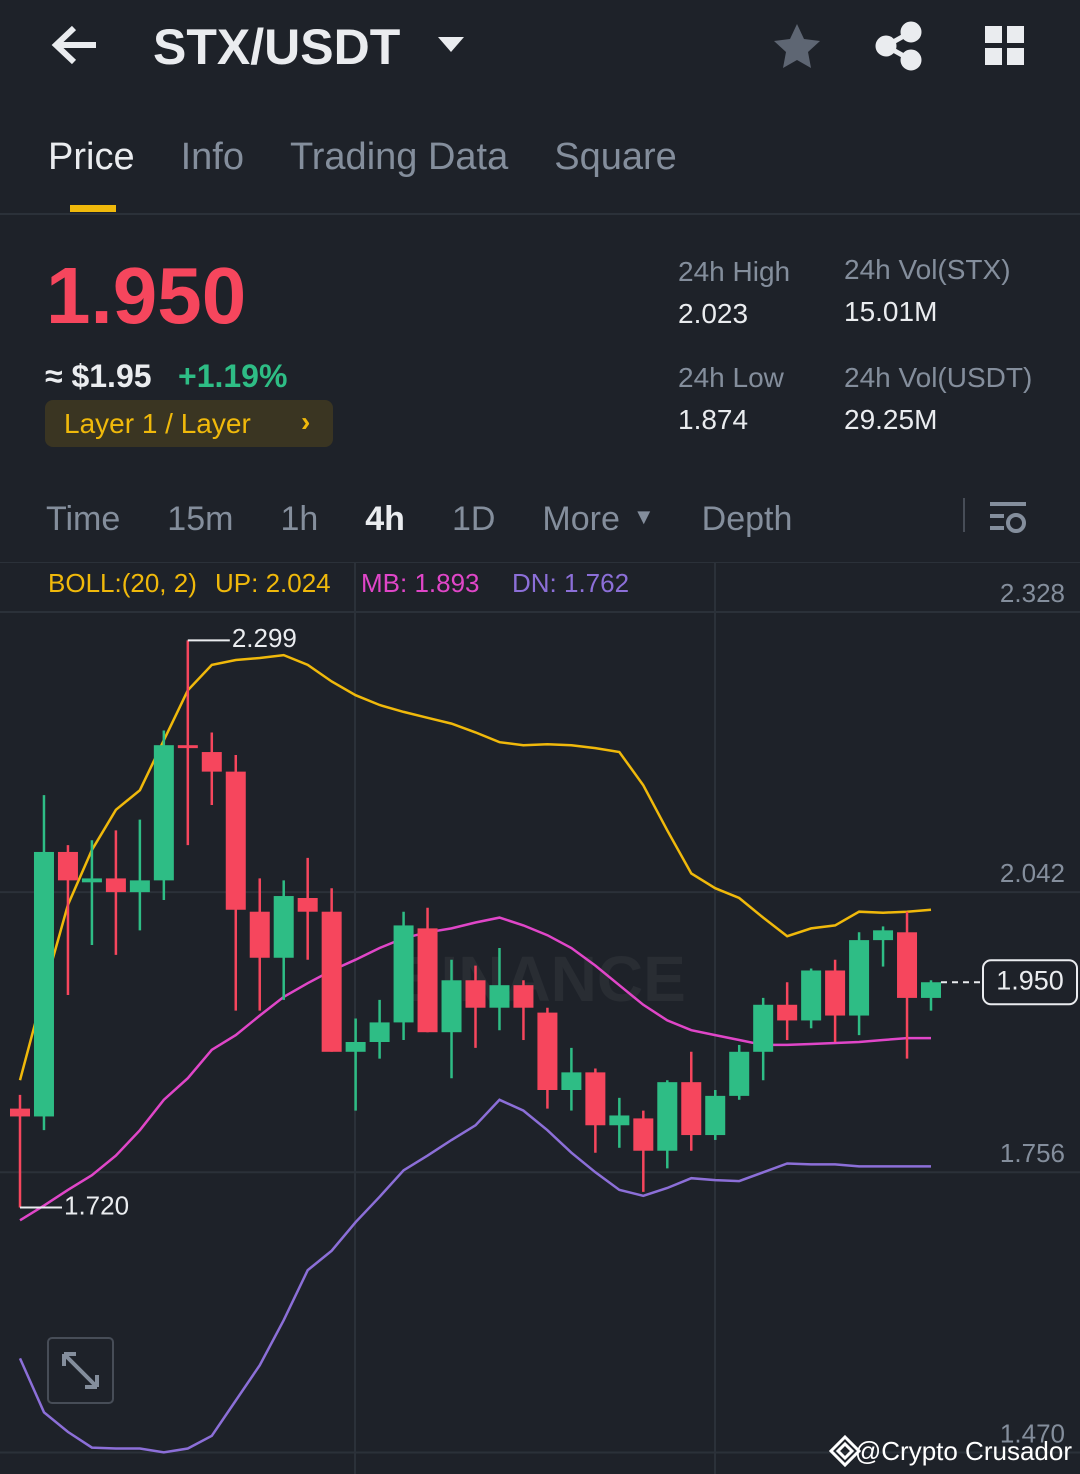 This screenshot has width=1080, height=1474. Describe the element at coordinates (80, 1370) in the screenshot. I see `expand-button` at that location.